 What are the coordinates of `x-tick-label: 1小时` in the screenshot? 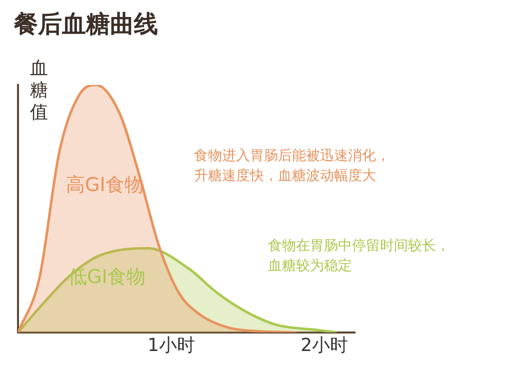 It's located at (171, 345).